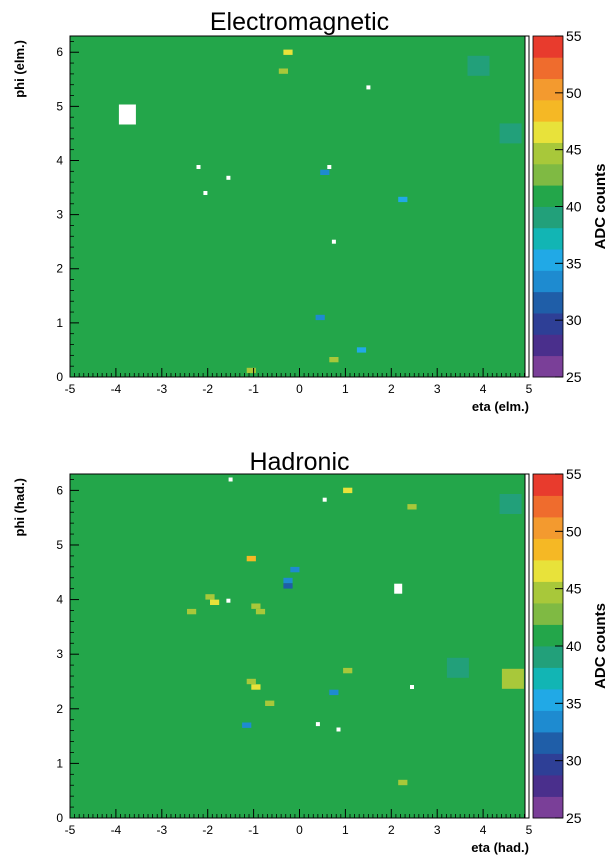  I want to click on colorbar-tick-label: 55, so click(574, 36).